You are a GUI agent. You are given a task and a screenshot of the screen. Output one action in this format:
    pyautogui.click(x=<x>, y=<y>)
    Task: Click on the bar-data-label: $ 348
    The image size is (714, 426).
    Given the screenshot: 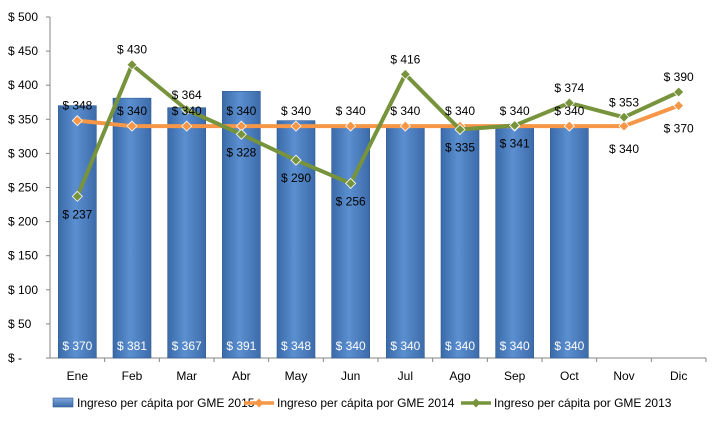 What is the action you would take?
    pyautogui.click(x=296, y=346)
    